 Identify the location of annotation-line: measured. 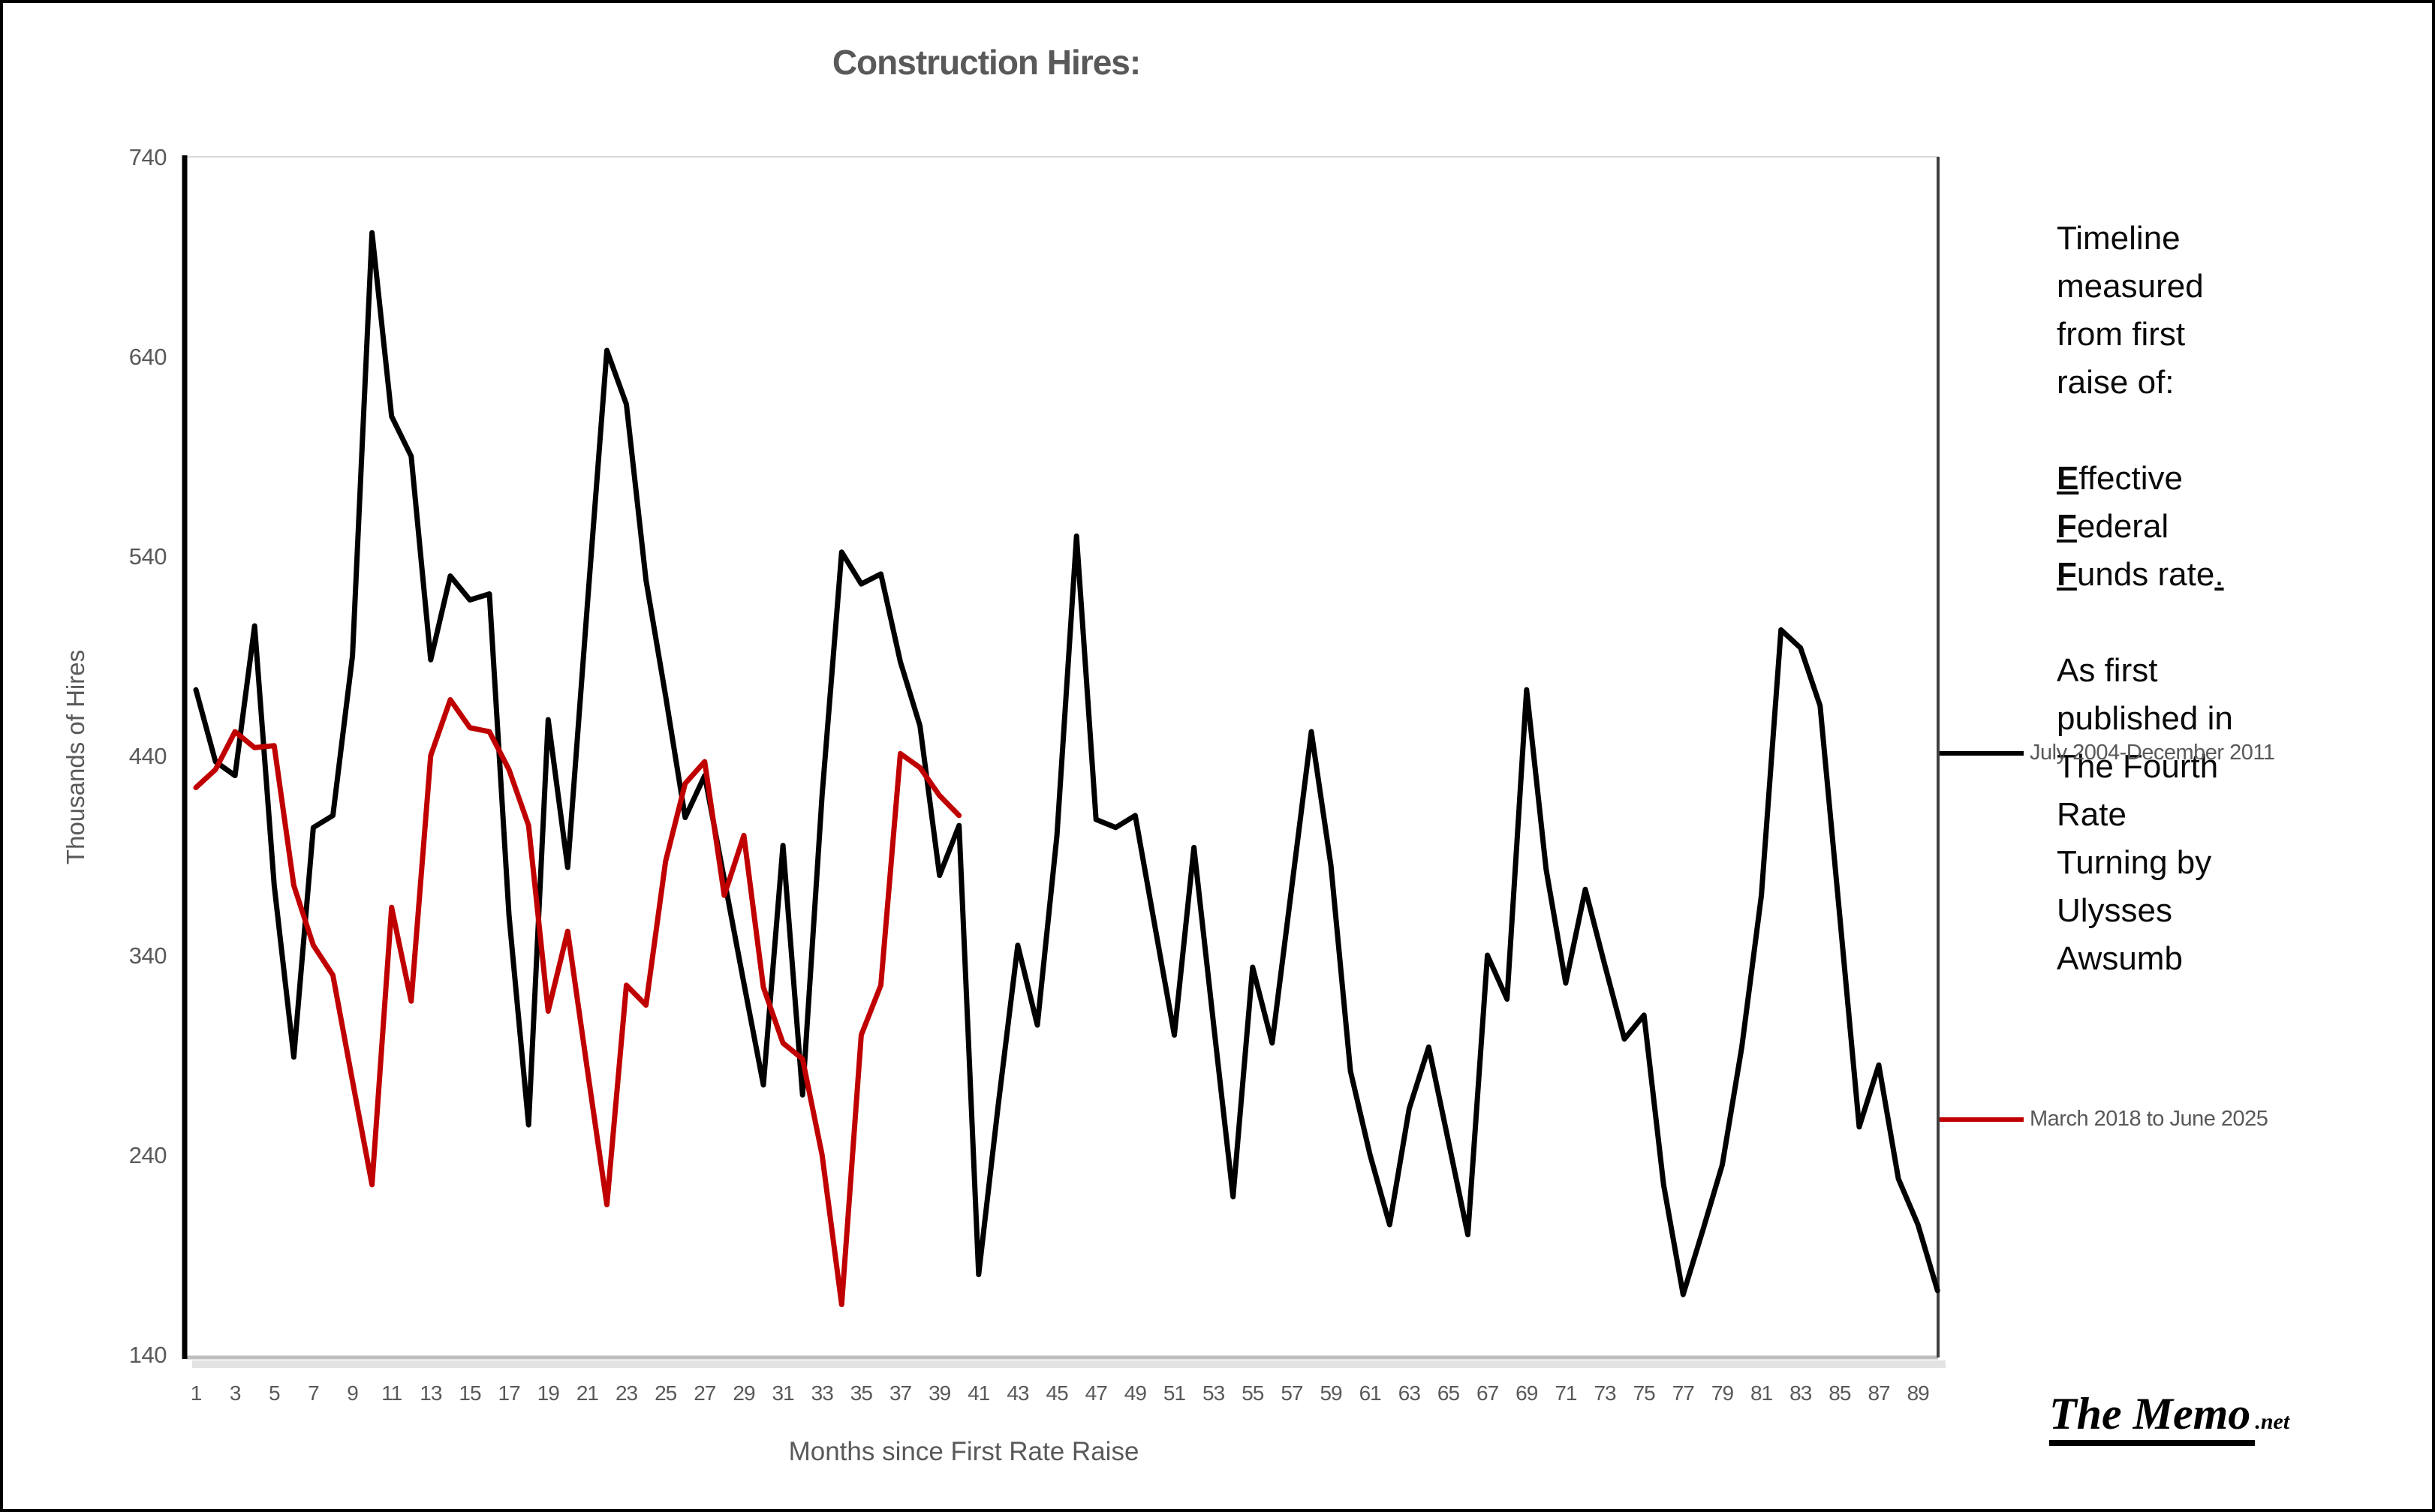
(2131, 287).